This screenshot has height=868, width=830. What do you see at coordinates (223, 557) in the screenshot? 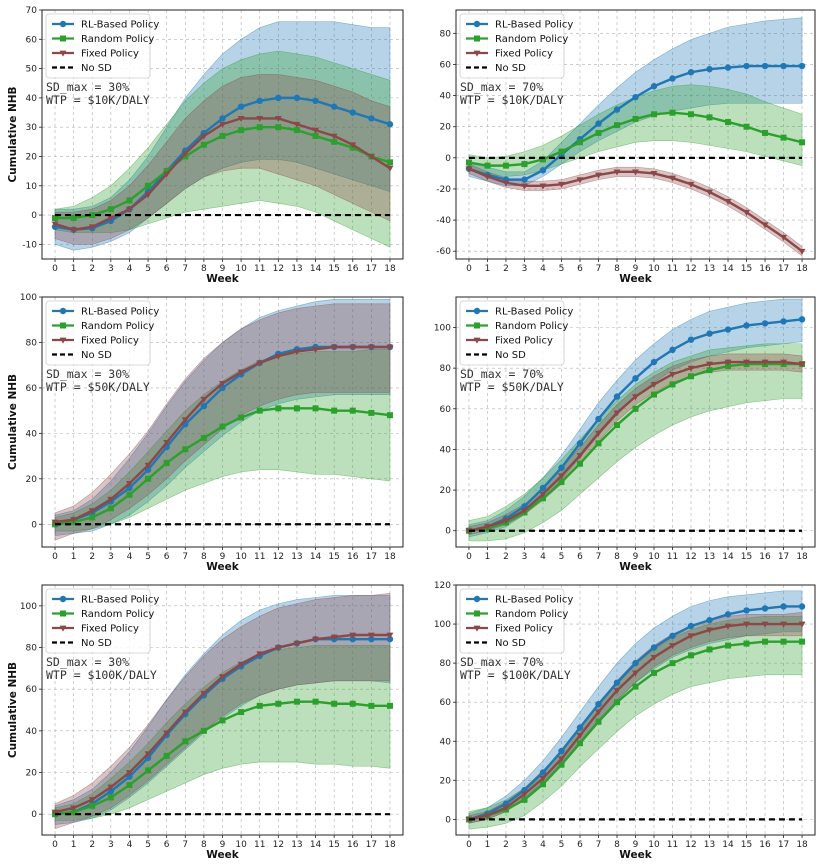
I see `x-tick-label: 9` at bounding box center [223, 557].